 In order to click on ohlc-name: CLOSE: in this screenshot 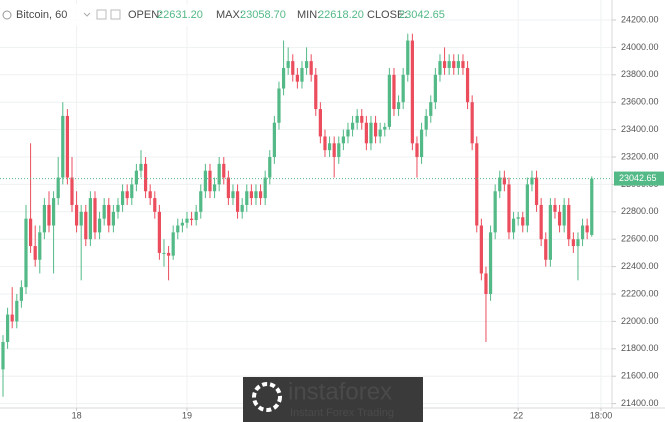, I will do `click(387, 15)`.